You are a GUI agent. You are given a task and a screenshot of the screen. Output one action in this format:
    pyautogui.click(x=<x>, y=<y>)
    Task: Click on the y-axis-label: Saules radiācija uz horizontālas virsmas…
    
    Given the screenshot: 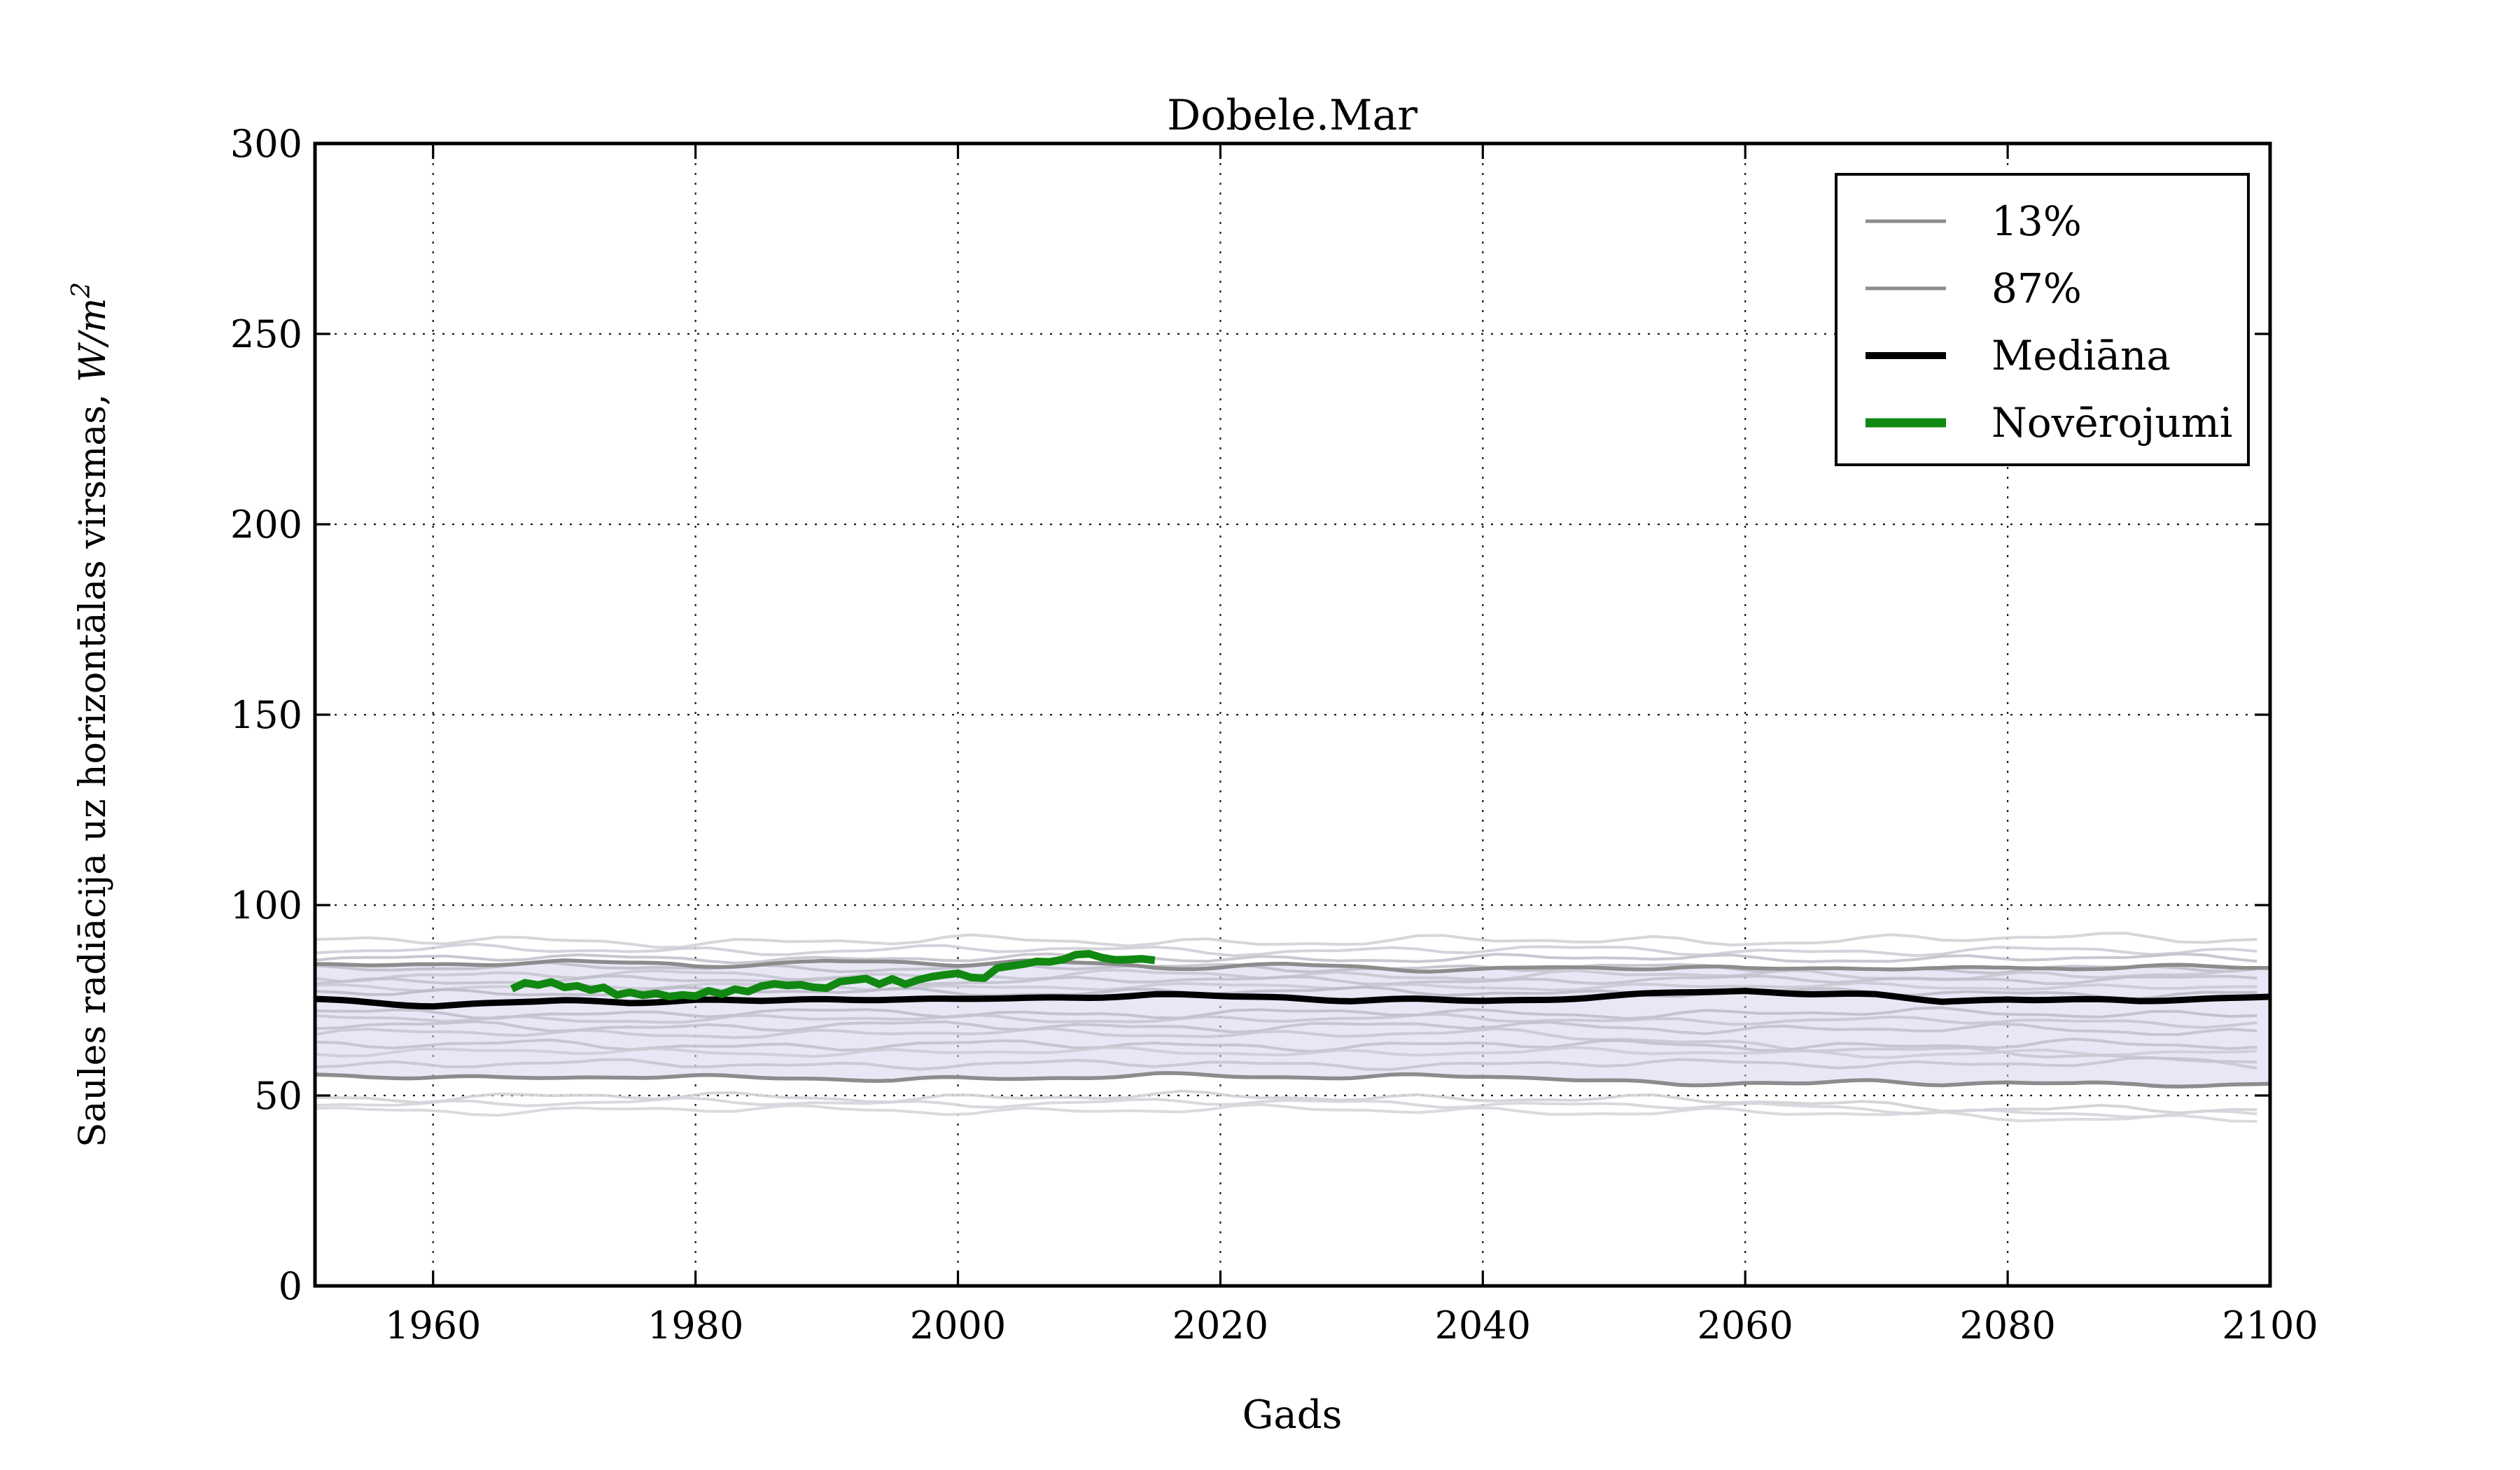 What is the action you would take?
    pyautogui.click(x=90, y=714)
    